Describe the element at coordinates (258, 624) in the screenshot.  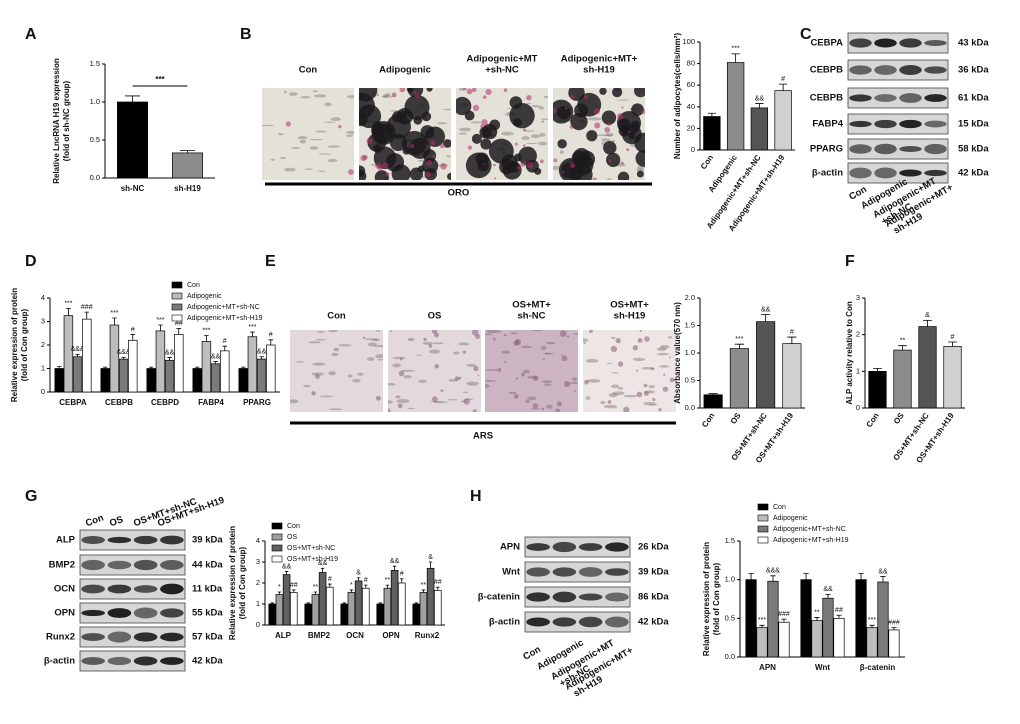
I see `y-tick-label: 0` at that location.